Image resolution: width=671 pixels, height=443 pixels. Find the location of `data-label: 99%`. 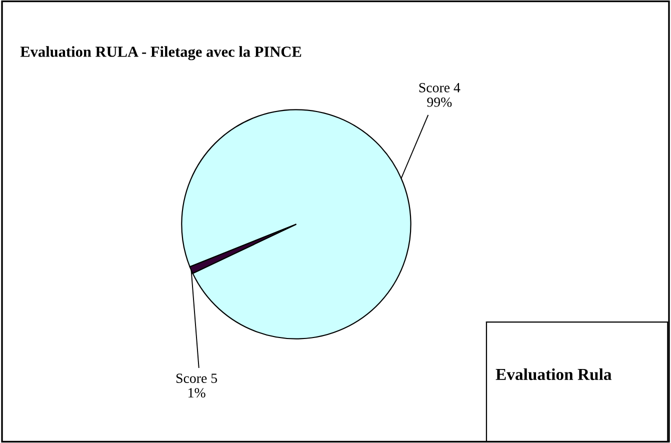

data-label: 99% is located at coordinates (439, 102).